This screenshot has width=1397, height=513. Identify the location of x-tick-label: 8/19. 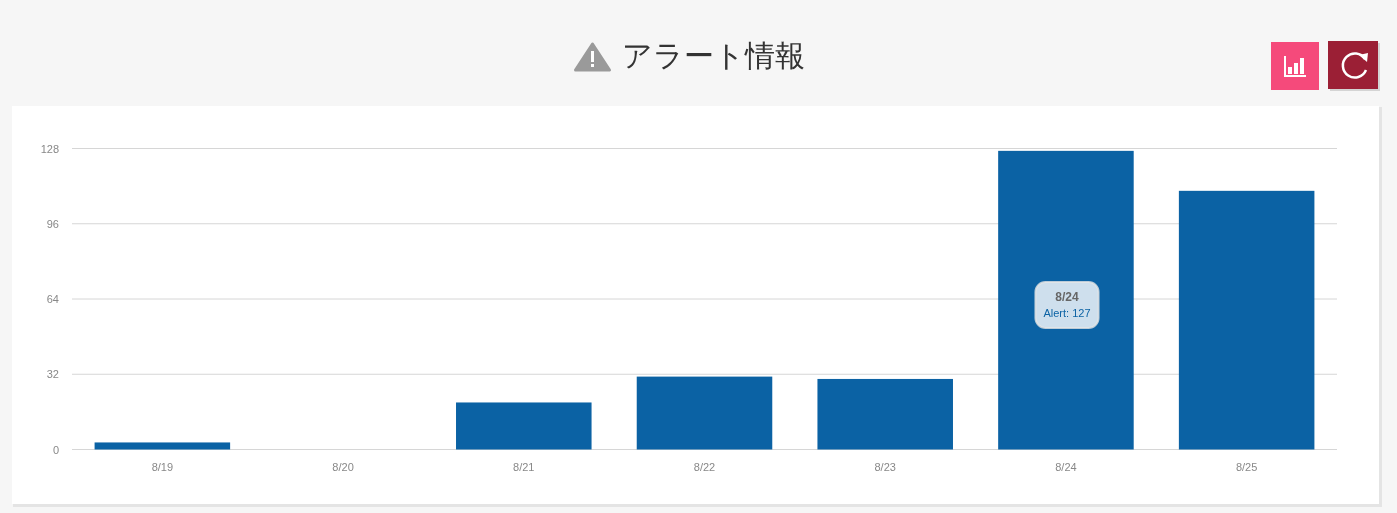
(162, 467).